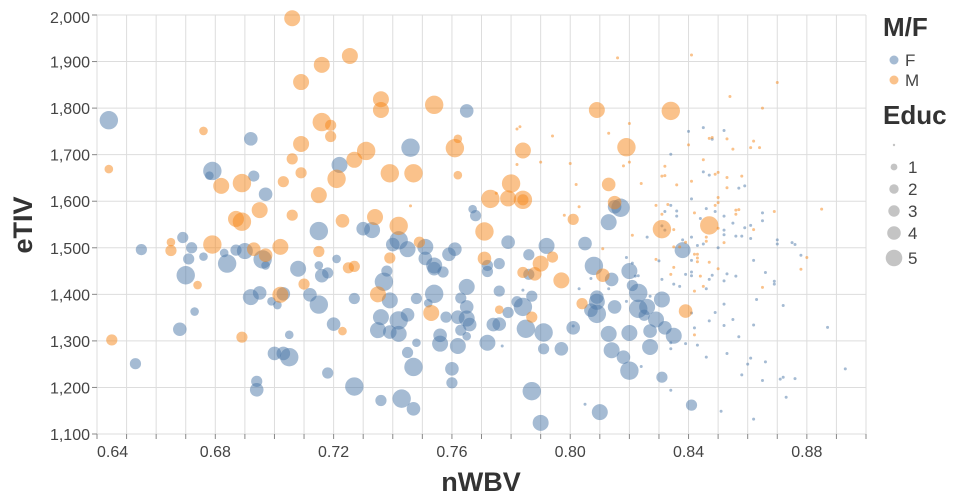  What do you see at coordinates (912, 167) in the screenshot?
I see `legend-size-label: 1` at bounding box center [912, 167].